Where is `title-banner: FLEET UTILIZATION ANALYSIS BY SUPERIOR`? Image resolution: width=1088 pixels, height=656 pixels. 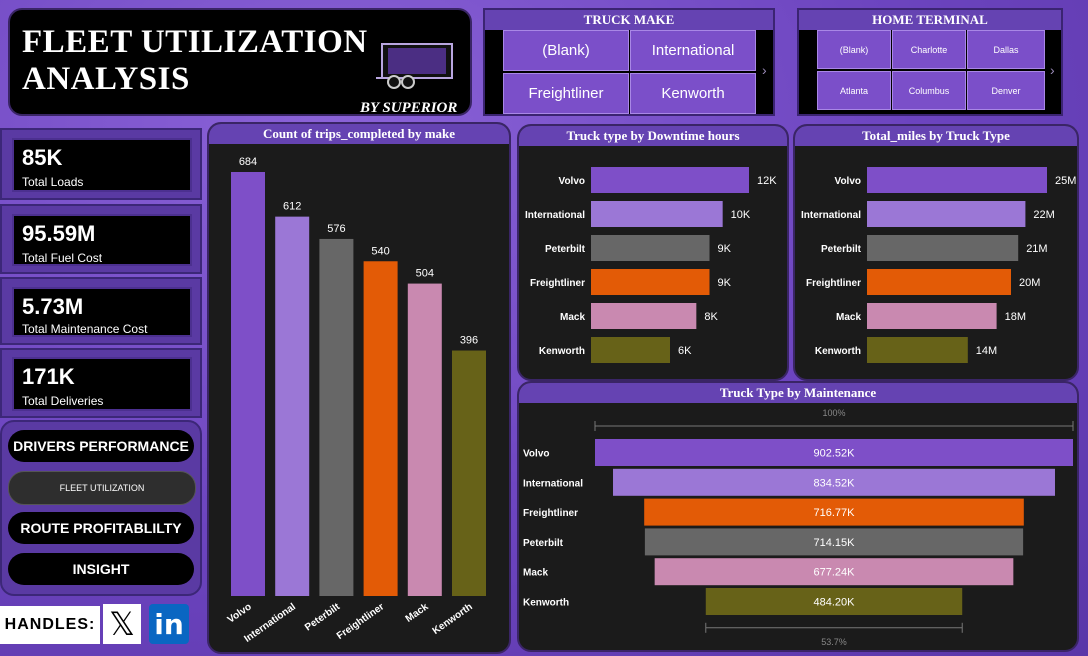 title-banner: FLEET UTILIZATION ANALYSIS BY SUPERIOR is located at coordinates (240, 62).